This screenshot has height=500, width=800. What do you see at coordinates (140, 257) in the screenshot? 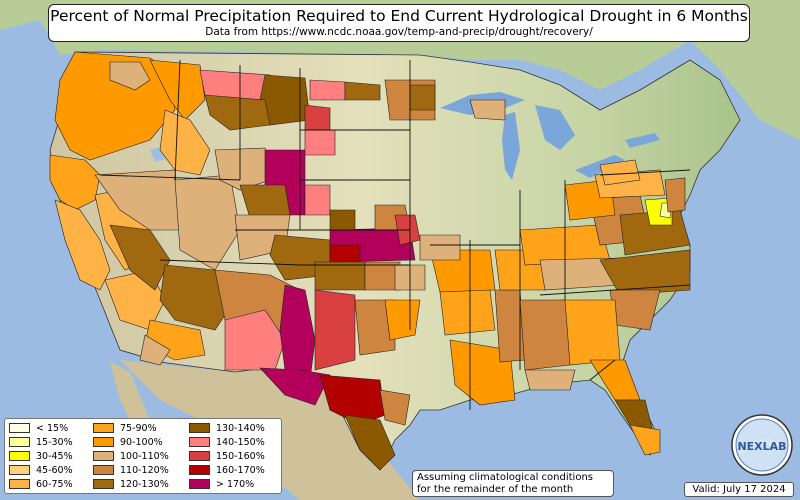
I see `region-nv-south` at bounding box center [140, 257].